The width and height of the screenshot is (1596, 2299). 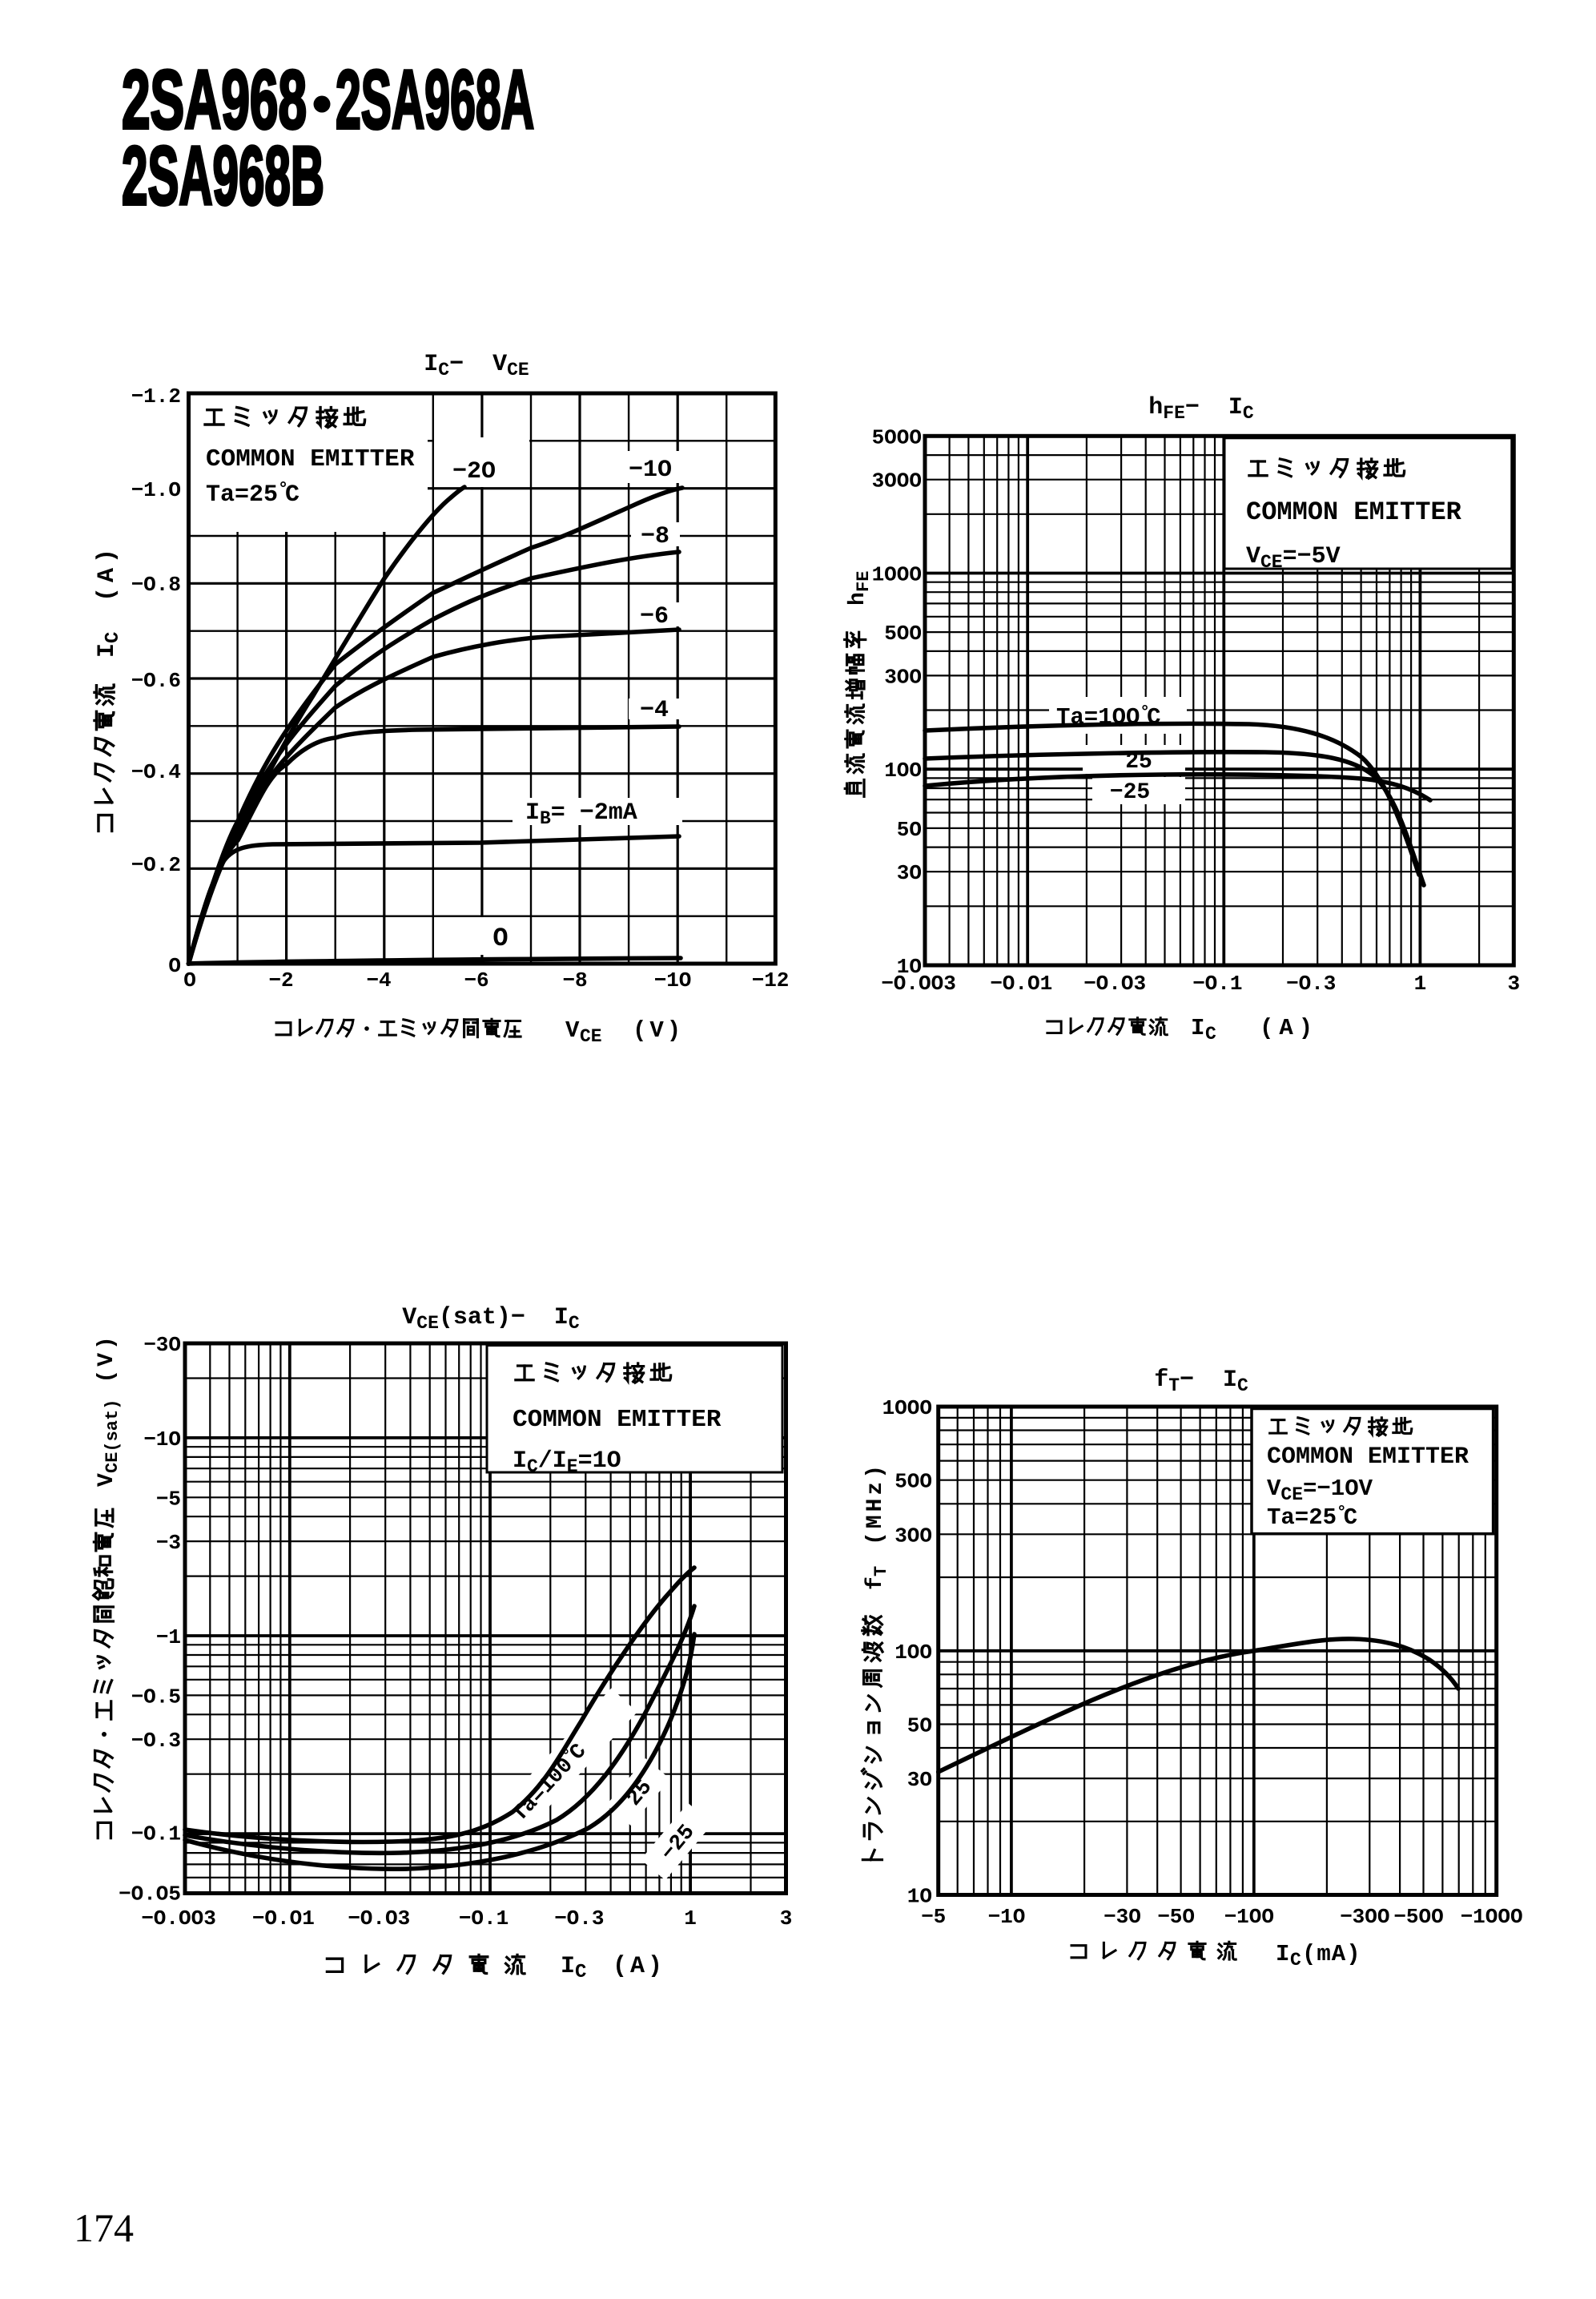 I want to click on svg-text: 3O, so click(x=919, y=1780).